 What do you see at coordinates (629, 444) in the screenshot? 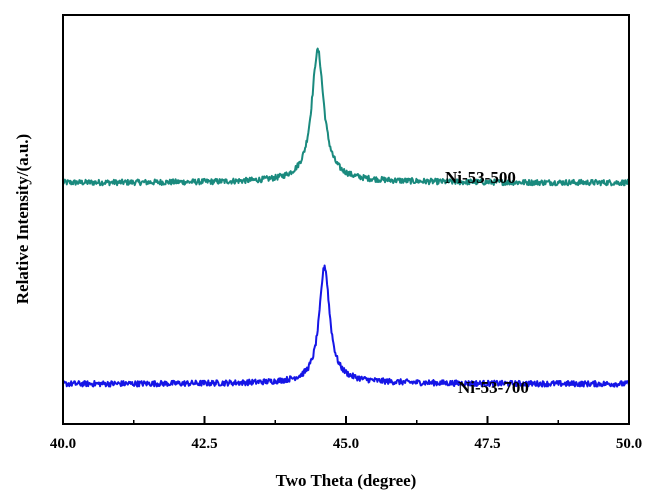
I see `x-tick-label: 50.0` at bounding box center [629, 444].